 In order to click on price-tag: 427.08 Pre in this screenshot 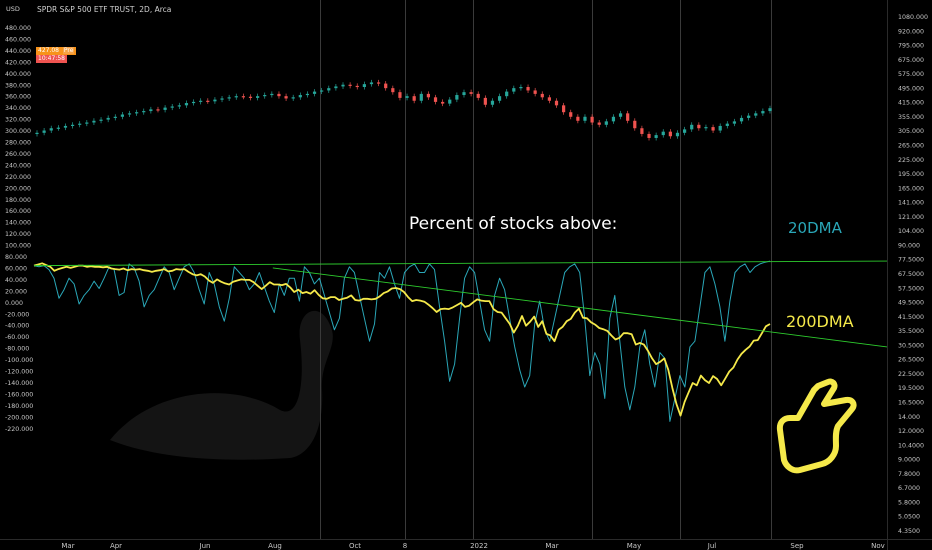, I will do `click(56, 51)`.